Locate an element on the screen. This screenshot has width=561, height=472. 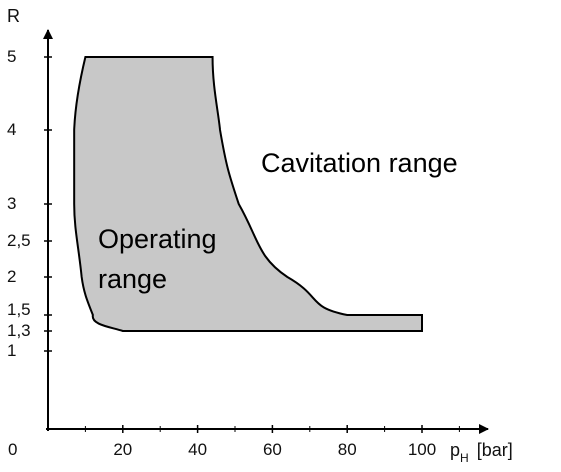
y-tick-label: 3 is located at coordinates (11, 203).